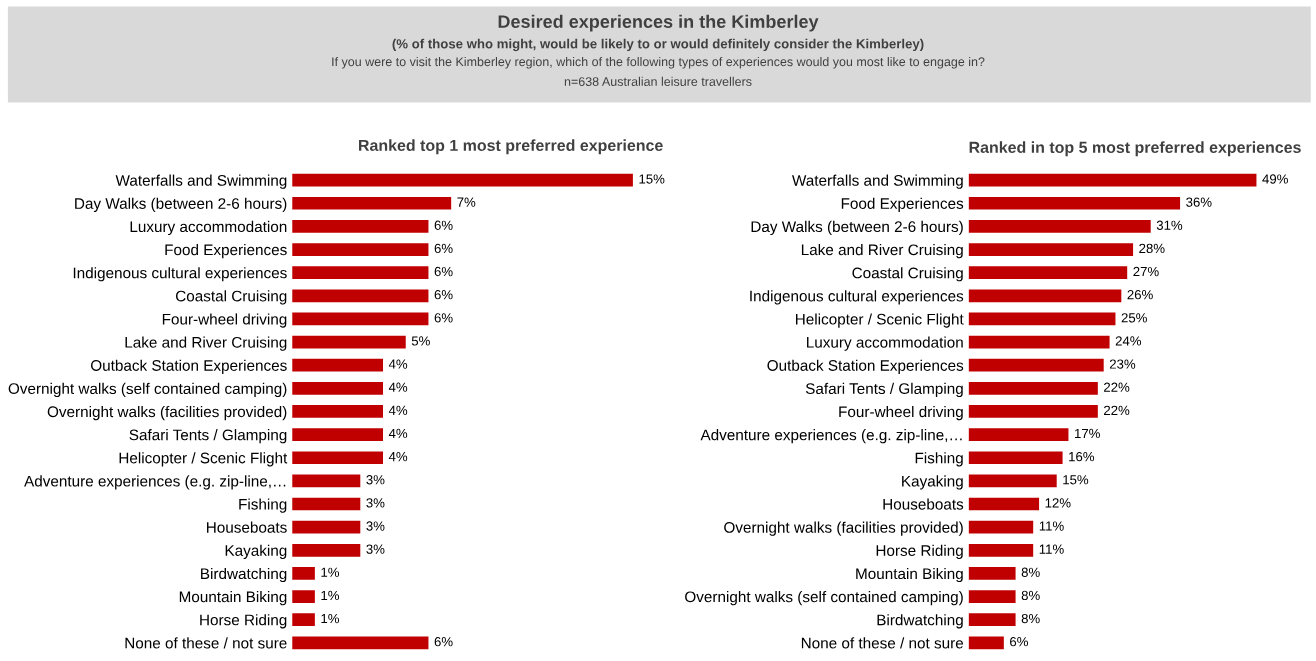 Image resolution: width=1316 pixels, height=661 pixels. I want to click on y-tick-label: Houseboats, so click(923, 504).